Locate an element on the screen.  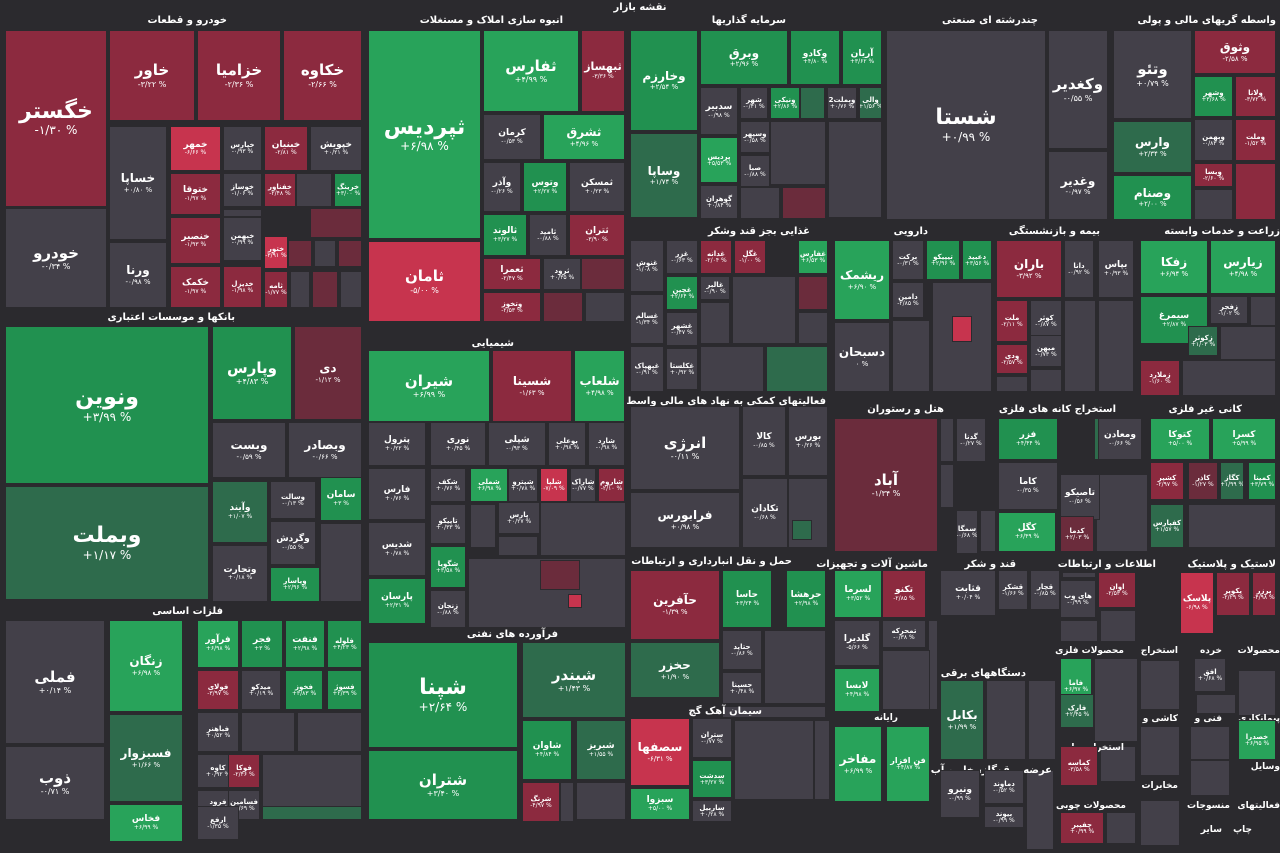
stock-tile: کگل +۶/۴۹ % is located at coordinates (1027, 532).